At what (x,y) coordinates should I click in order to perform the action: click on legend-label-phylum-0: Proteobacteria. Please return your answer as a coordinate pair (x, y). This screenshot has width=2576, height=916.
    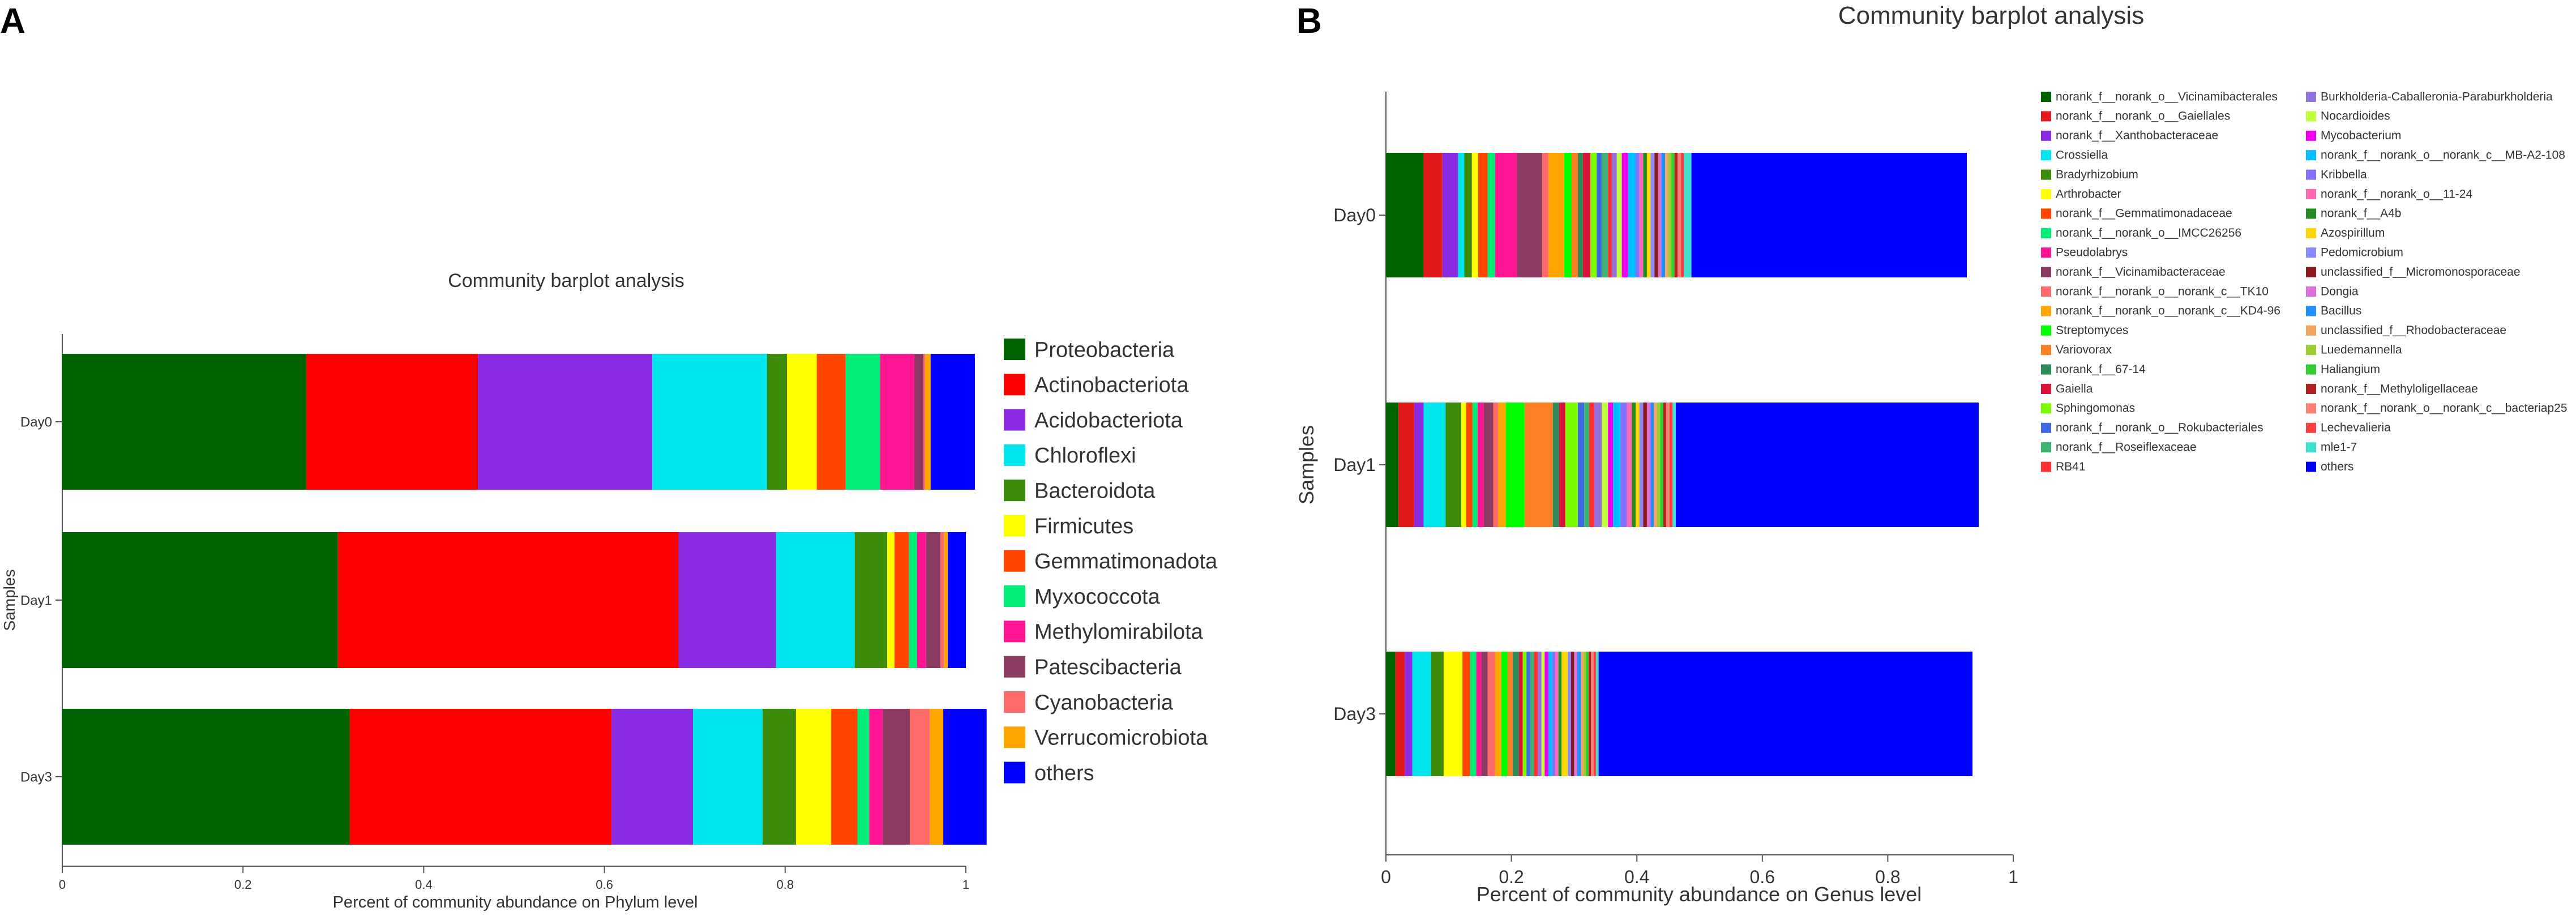
    Looking at the image, I should click on (1104, 350).